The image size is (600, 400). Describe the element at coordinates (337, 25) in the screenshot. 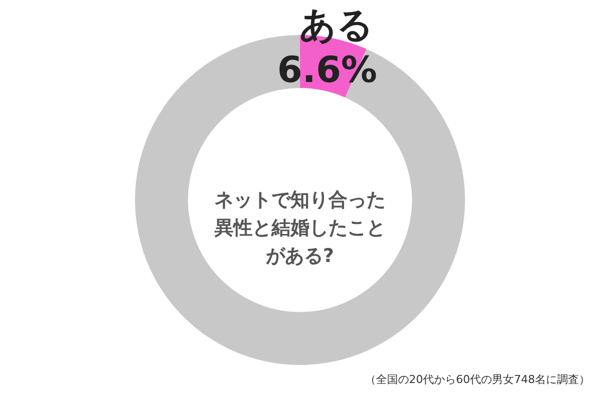

I see `slice-label: ある` at that location.